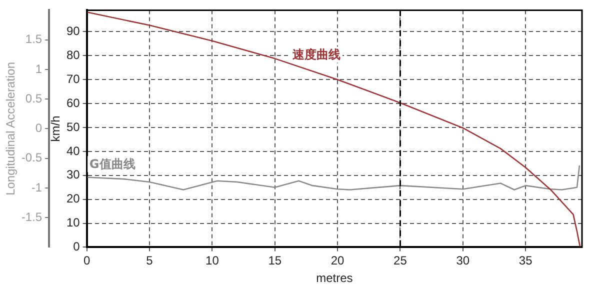 The image size is (600, 288). What do you see at coordinates (73, 55) in the screenshot?
I see `y-tick-label: 80` at bounding box center [73, 55].